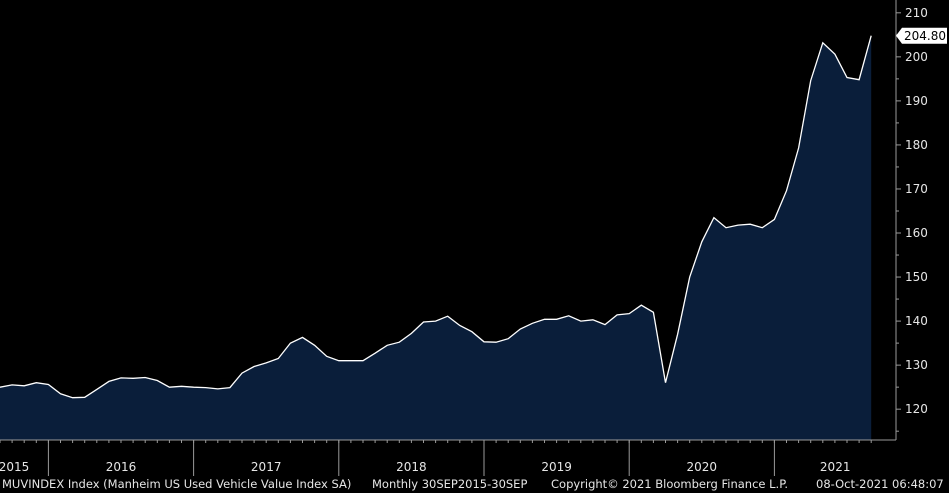  I want to click on x-tick-label: 2015, so click(14, 467).